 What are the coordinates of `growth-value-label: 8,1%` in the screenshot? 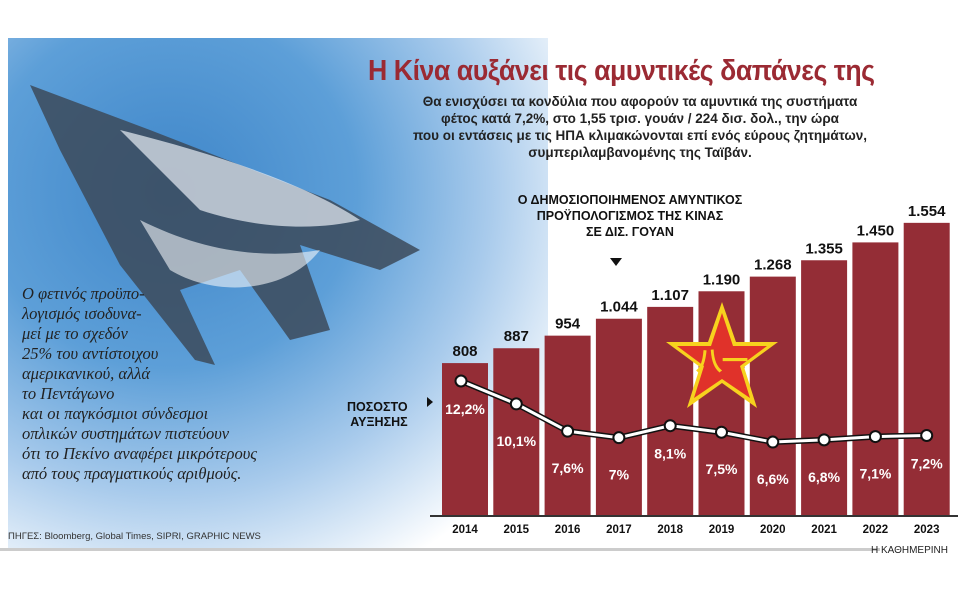 It's located at (670, 454).